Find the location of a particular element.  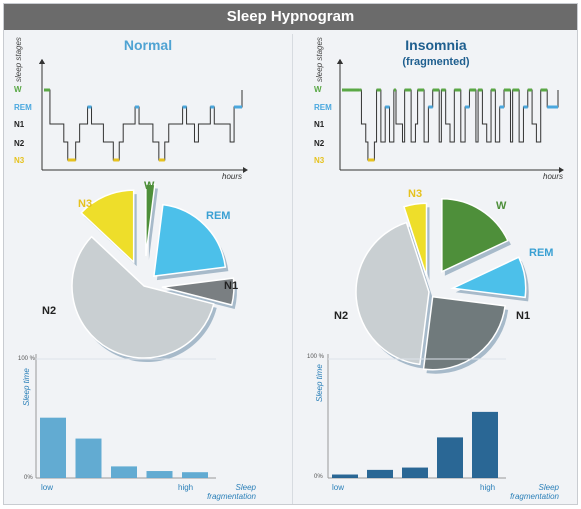

insomnia-stage-w: W is located at coordinates (318, 89).